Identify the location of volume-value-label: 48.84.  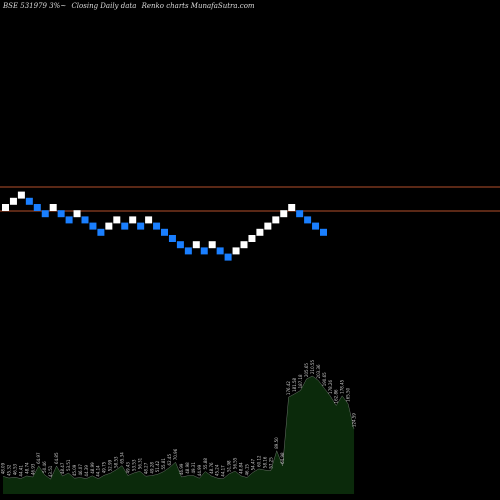
(241, 468).